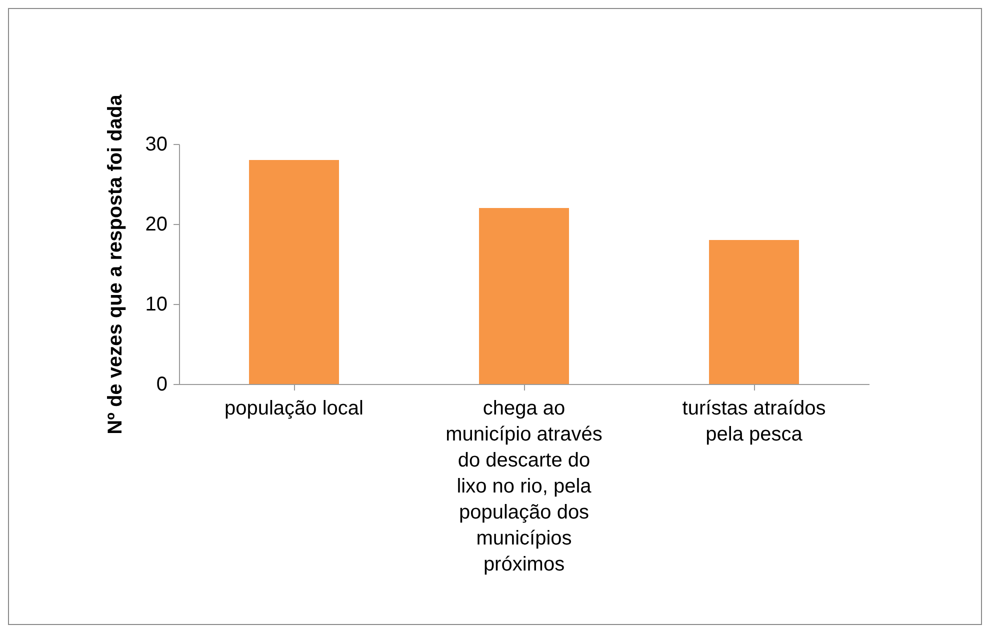  Describe the element at coordinates (524, 487) in the screenshot. I see `x-tick-label: chega ao município através do descarte do lixo no rio, pela população dos municípios próximos` at that location.